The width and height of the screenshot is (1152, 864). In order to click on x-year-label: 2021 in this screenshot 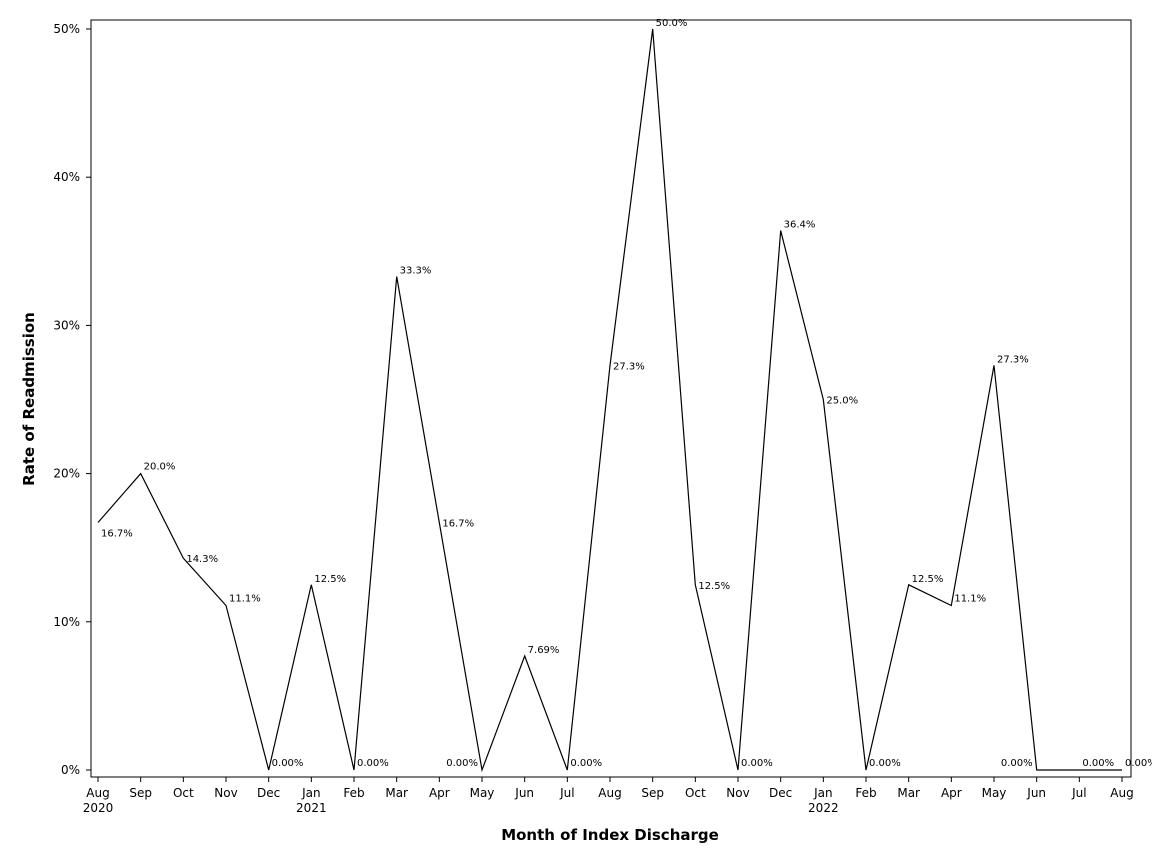, I will do `click(311, 808)`.